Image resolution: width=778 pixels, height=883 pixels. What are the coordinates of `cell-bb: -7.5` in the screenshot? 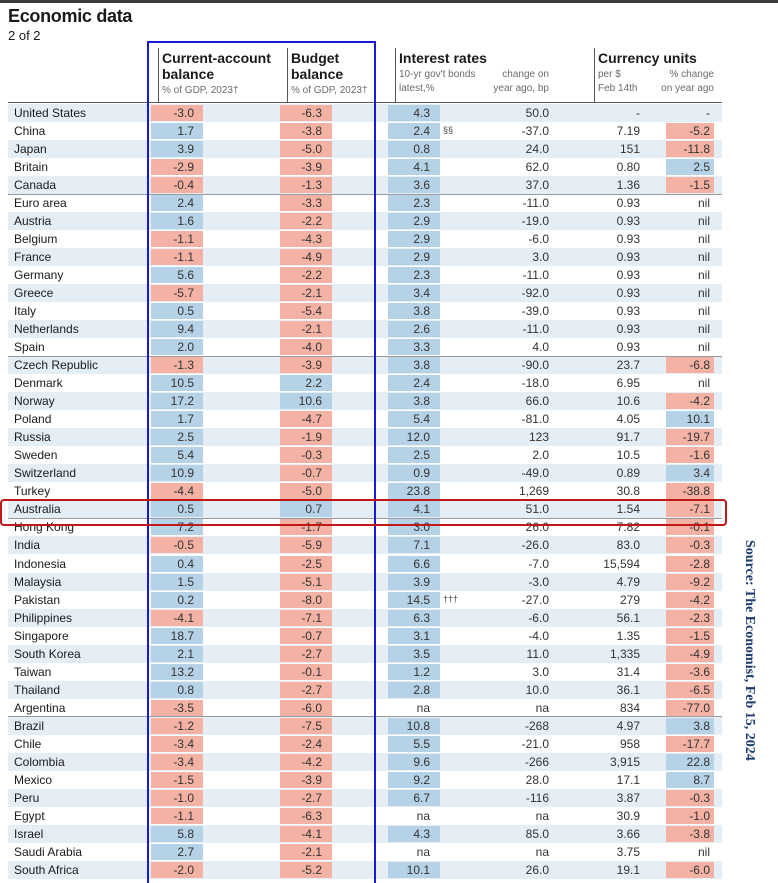 It's located at (311, 725).